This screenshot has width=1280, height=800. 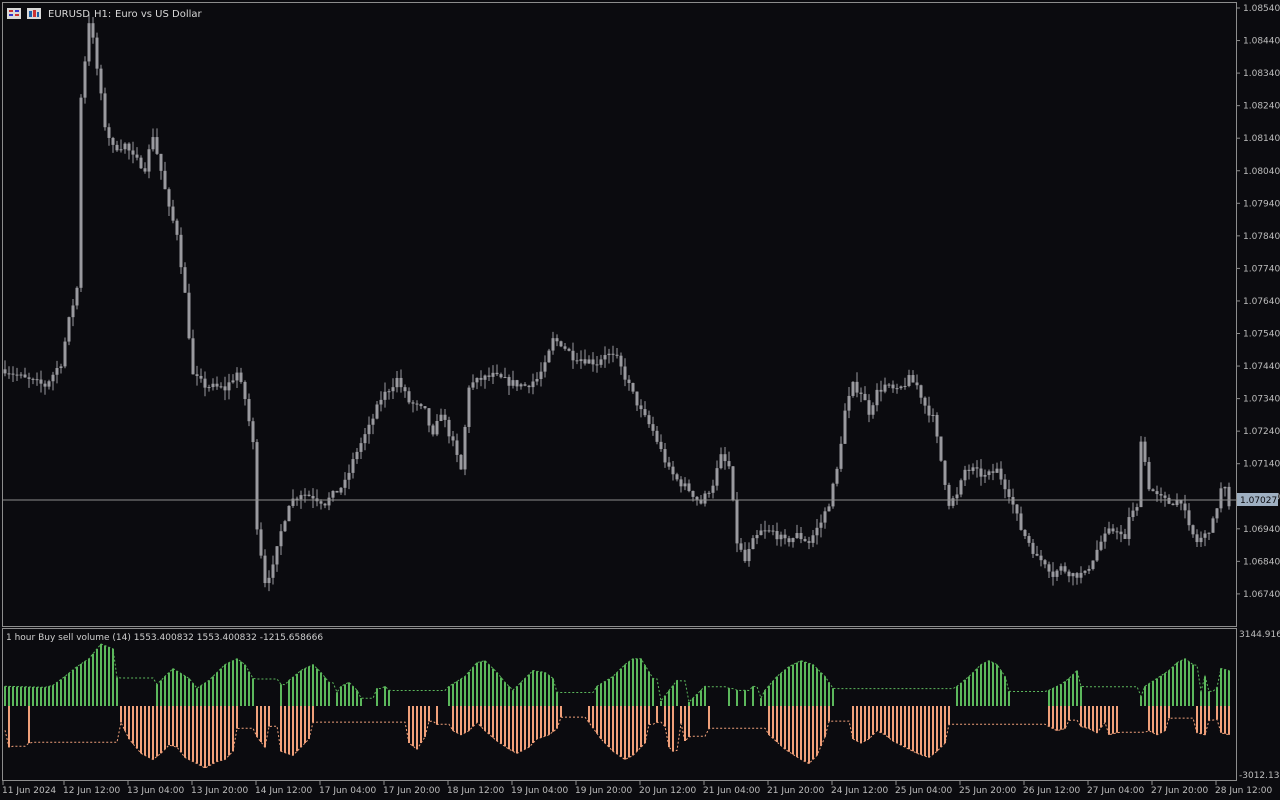 I want to click on price-tick-label: 1.07440, so click(x=1261, y=367).